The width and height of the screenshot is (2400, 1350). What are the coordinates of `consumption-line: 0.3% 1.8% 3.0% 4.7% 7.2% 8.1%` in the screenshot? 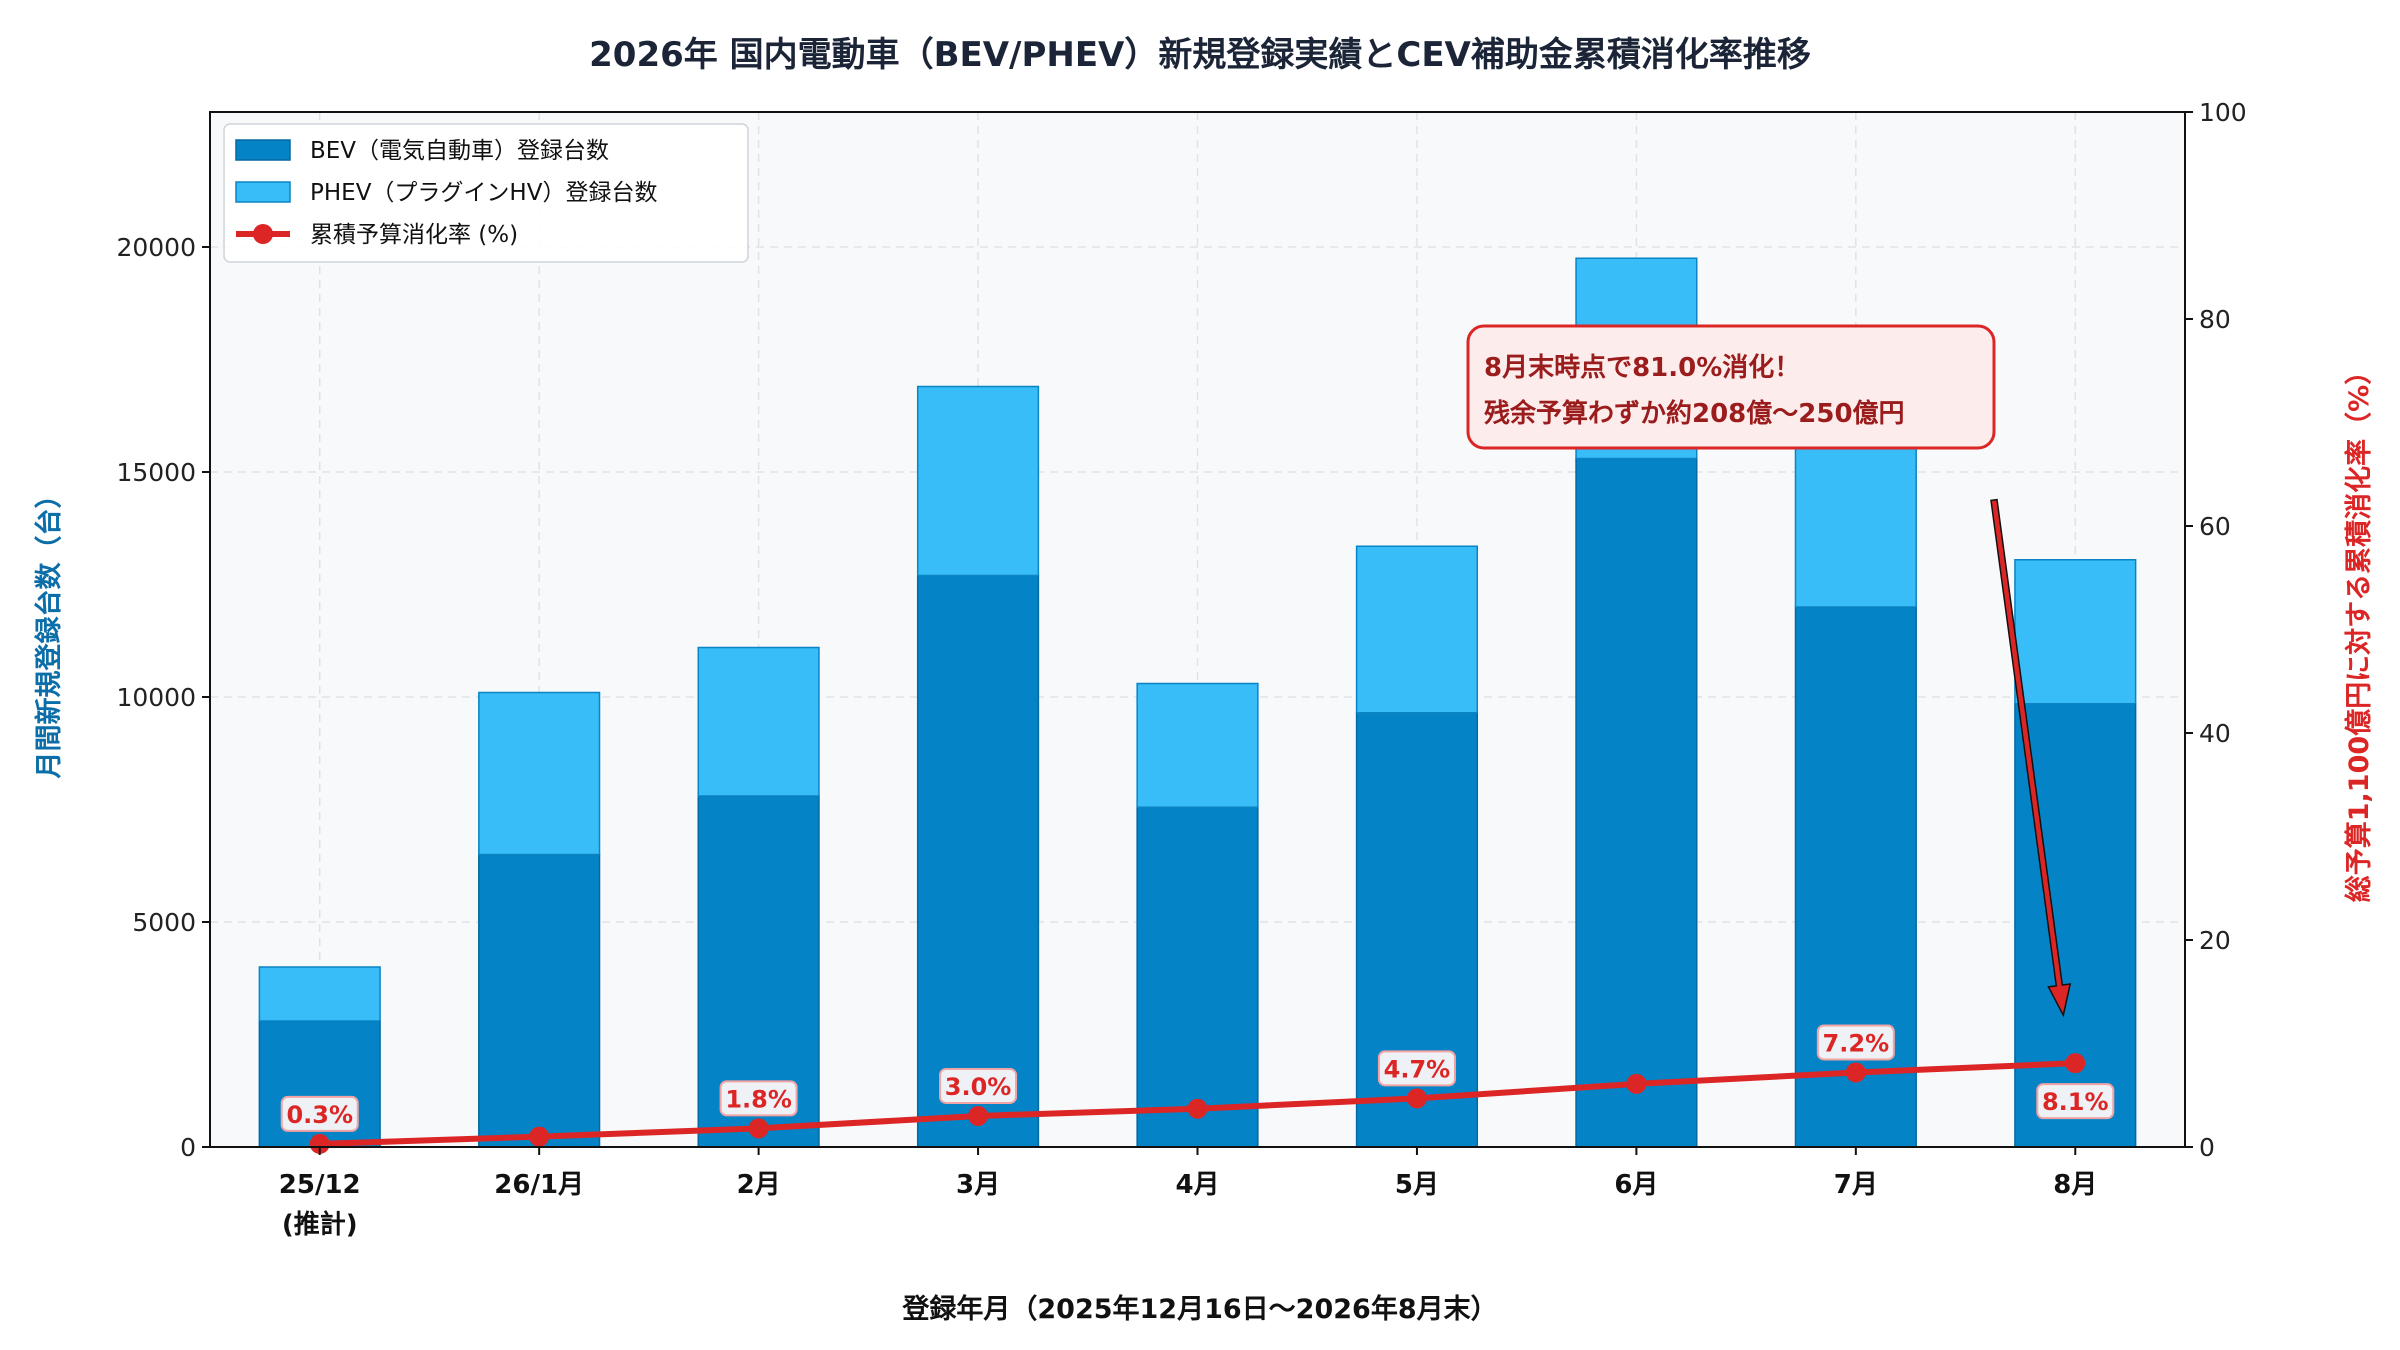 It's located at (1197, 1089).